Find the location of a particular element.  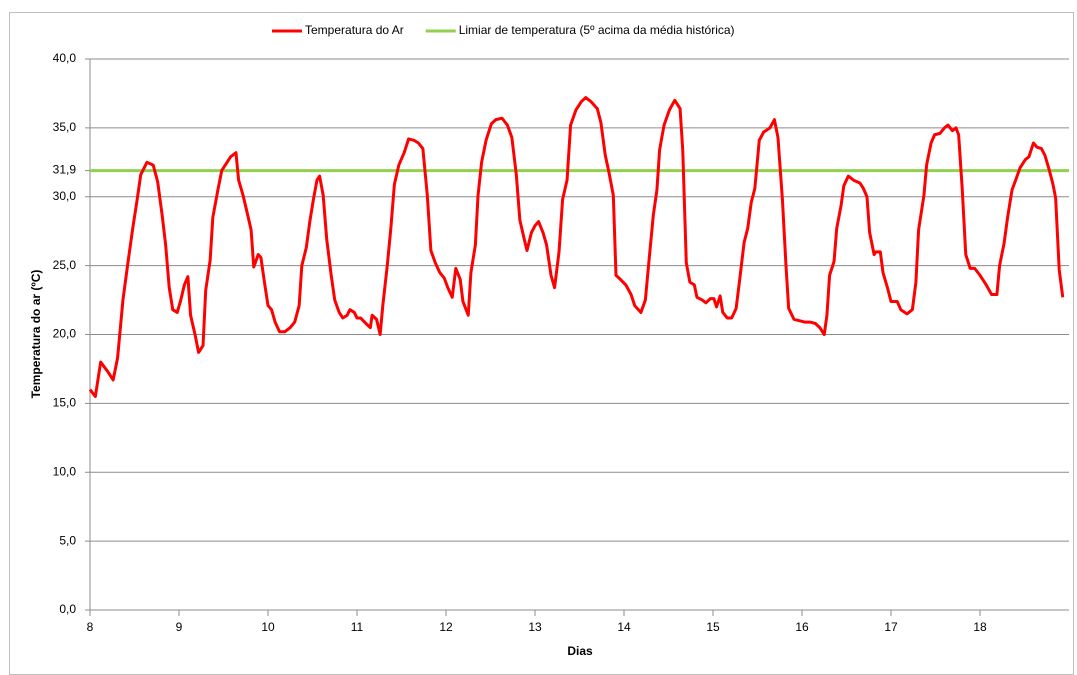

x-tick-label: 8 is located at coordinates (90, 627).